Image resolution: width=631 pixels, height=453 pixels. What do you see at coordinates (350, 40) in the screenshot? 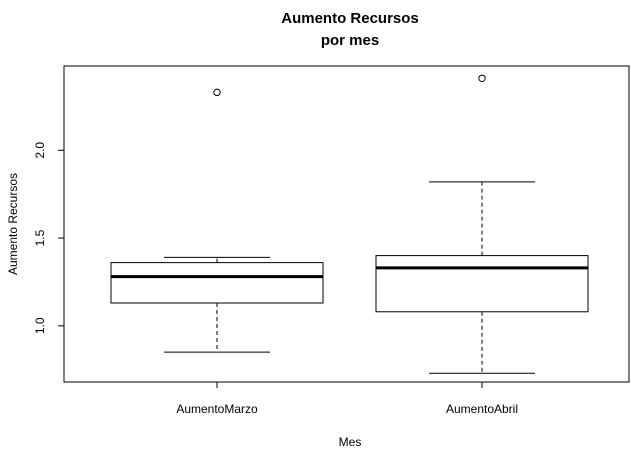
I see `chart-title-line-2: por mes` at bounding box center [350, 40].